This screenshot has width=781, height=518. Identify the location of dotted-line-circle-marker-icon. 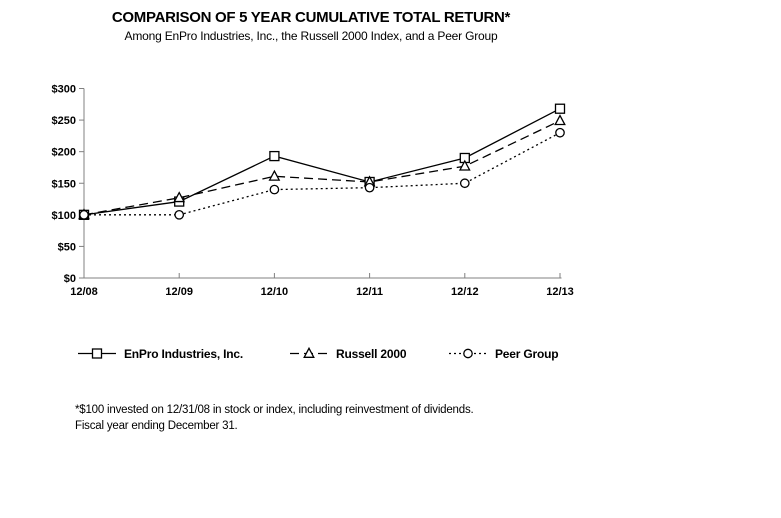
(468, 353).